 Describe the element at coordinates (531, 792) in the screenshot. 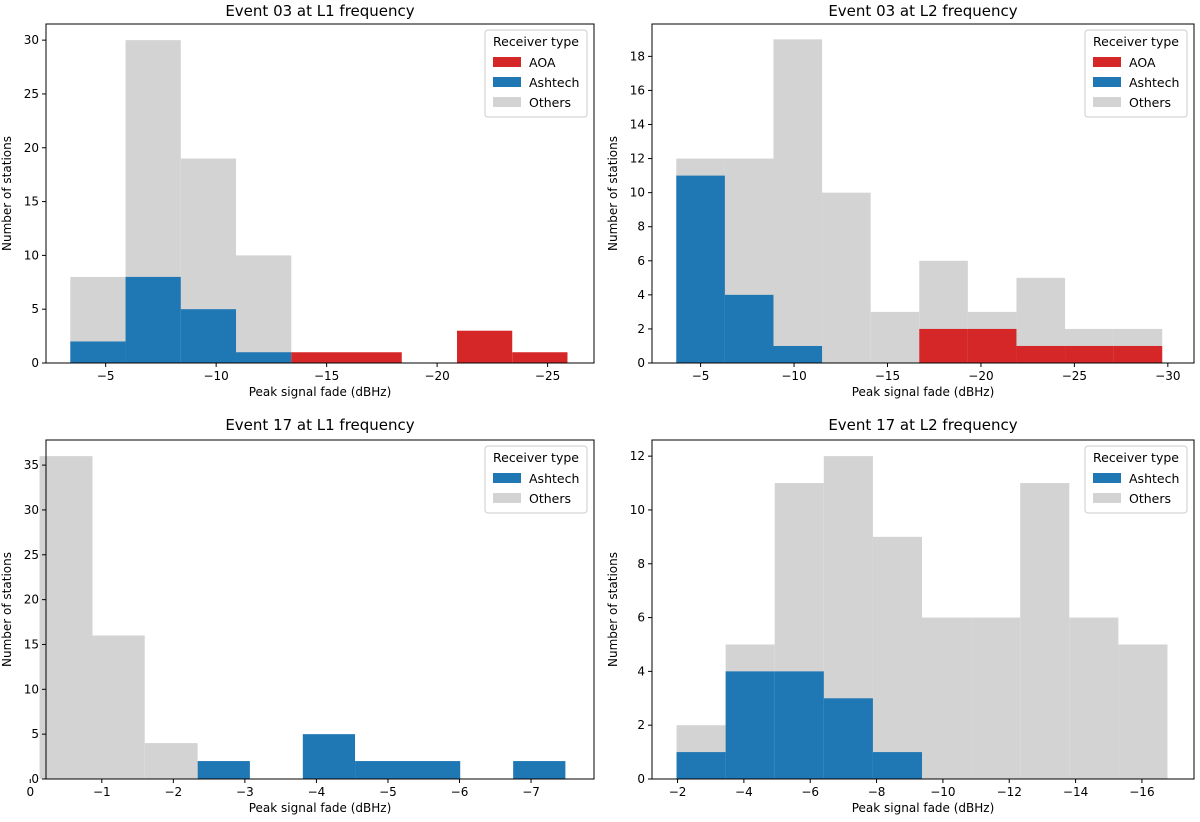

I see `x-tick-label: −7` at that location.